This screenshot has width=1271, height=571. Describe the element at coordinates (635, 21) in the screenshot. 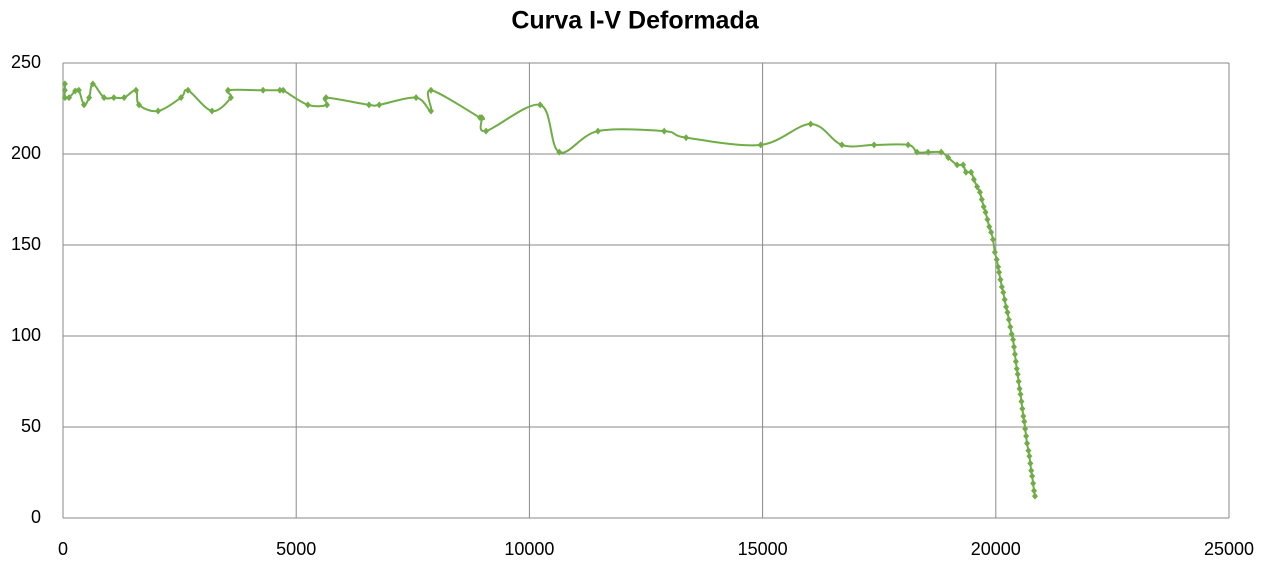

I see `chart-title: Curva I-V Deformada` at that location.